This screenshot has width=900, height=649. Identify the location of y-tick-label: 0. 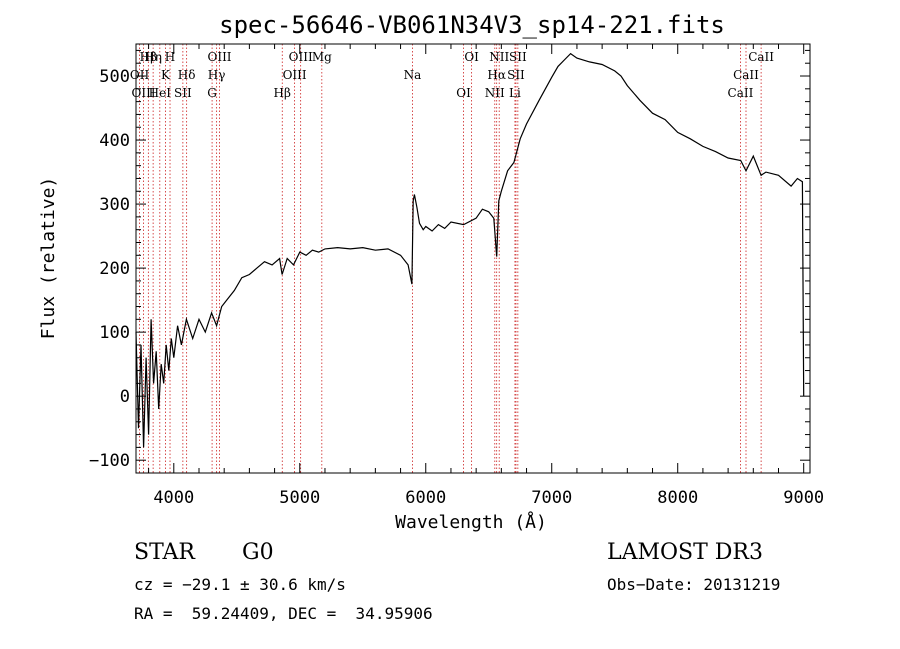
(125, 397).